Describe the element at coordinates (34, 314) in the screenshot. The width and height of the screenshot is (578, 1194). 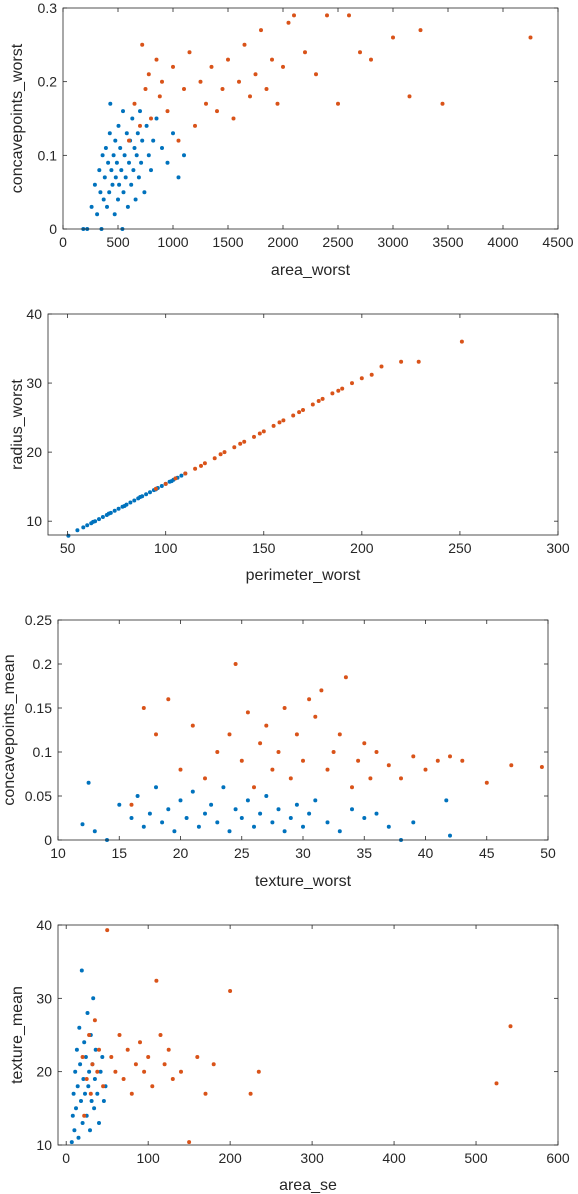
I see `y-tick-label: 40` at that location.